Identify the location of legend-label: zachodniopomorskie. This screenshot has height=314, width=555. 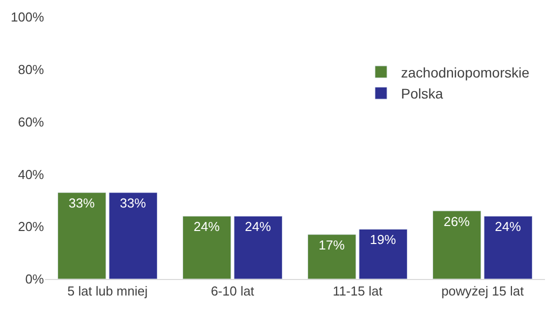
(465, 72).